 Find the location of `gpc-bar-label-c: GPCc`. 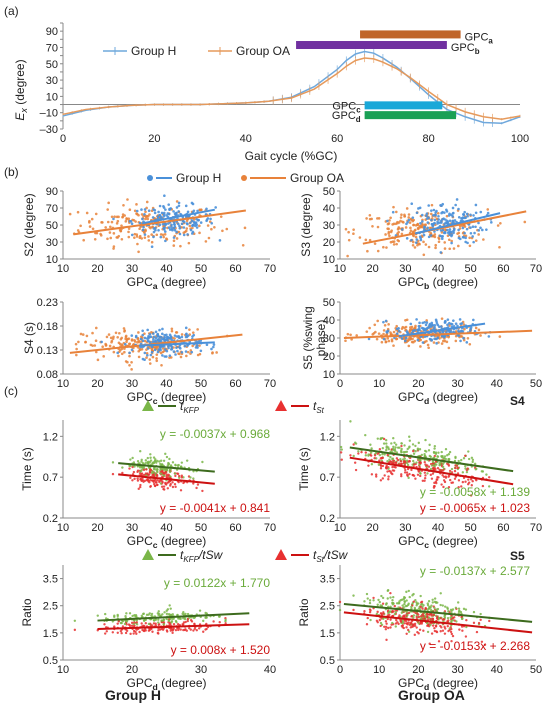

gpc-bar-label-c: GPCc is located at coordinates (346, 107).